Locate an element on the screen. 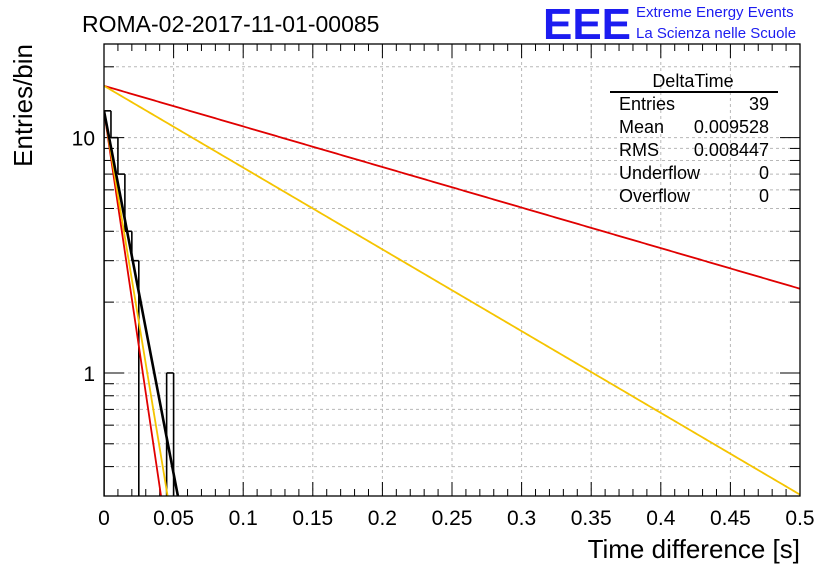 Image resolution: width=836 pixels, height=572 pixels. x-tick-label: 0.3 is located at coordinates (521, 518).